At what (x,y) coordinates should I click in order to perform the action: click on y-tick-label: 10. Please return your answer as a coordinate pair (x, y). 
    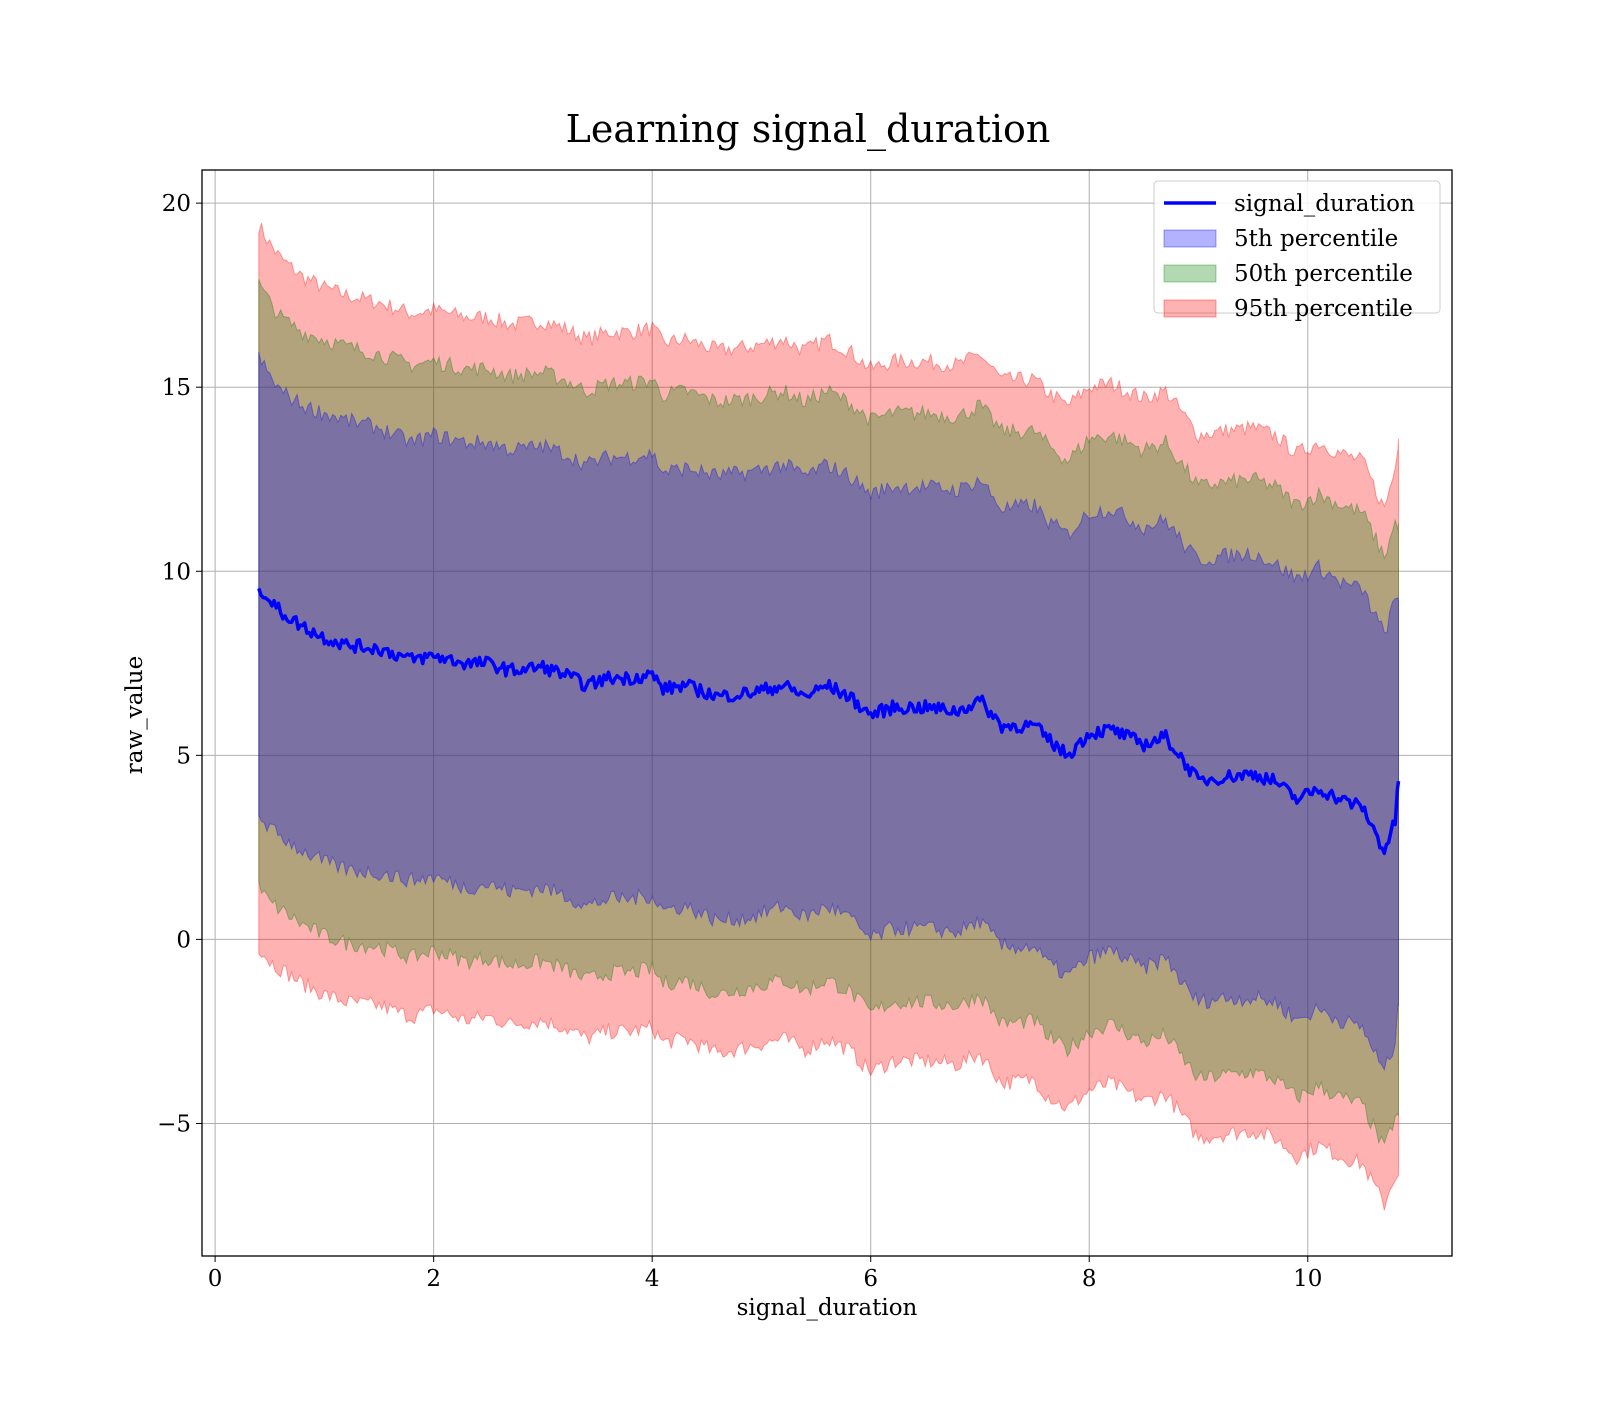
    Looking at the image, I should click on (176, 572).